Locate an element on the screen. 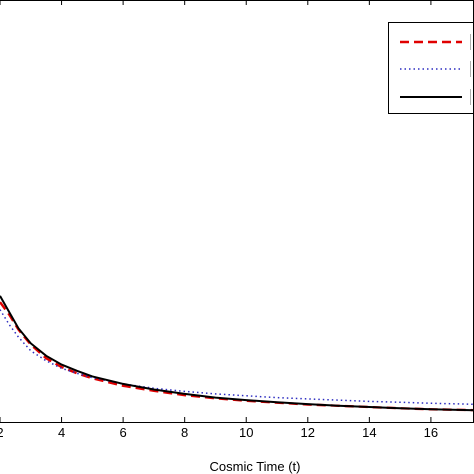 The width and height of the screenshot is (474, 474). x-tick-label: 12 is located at coordinates (308, 432).